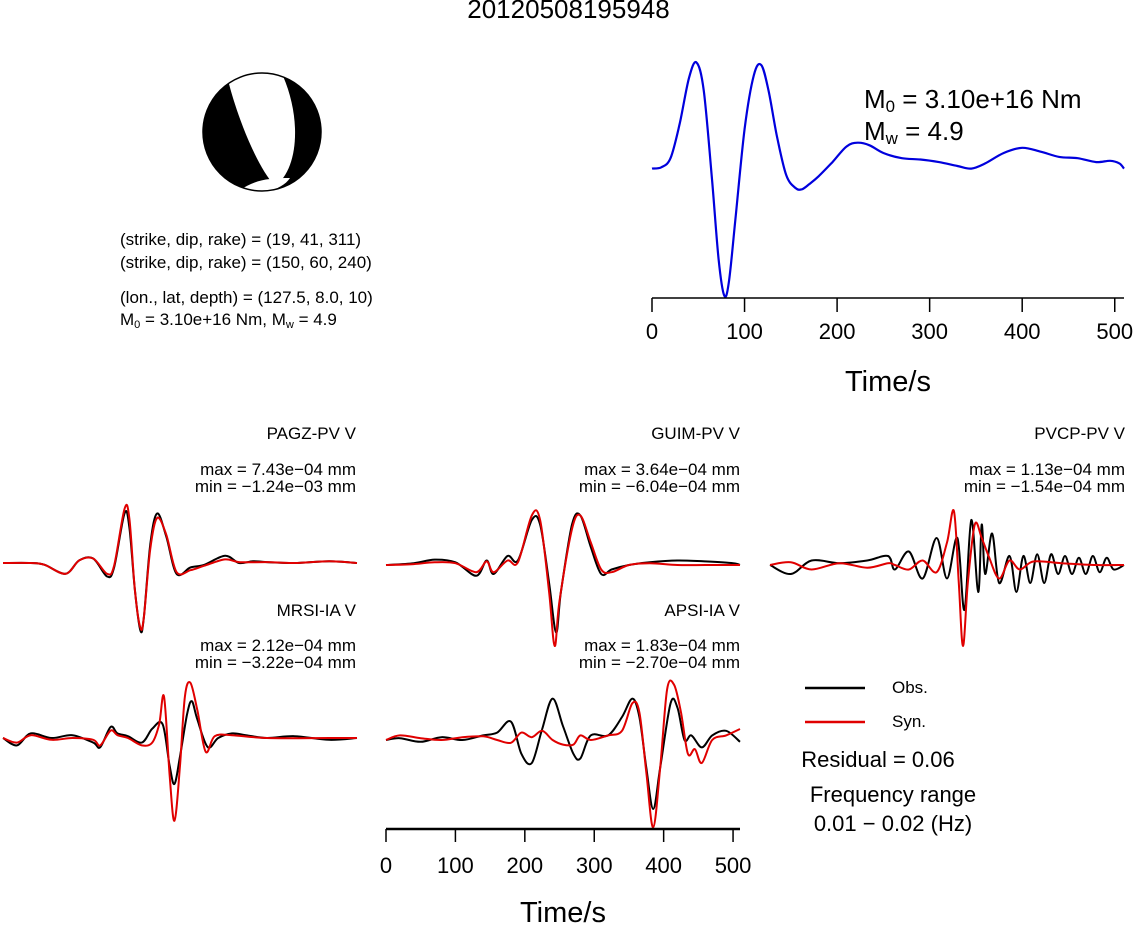  What do you see at coordinates (1022, 331) in the screenshot?
I see `stf-tick-label: 400` at bounding box center [1022, 331].